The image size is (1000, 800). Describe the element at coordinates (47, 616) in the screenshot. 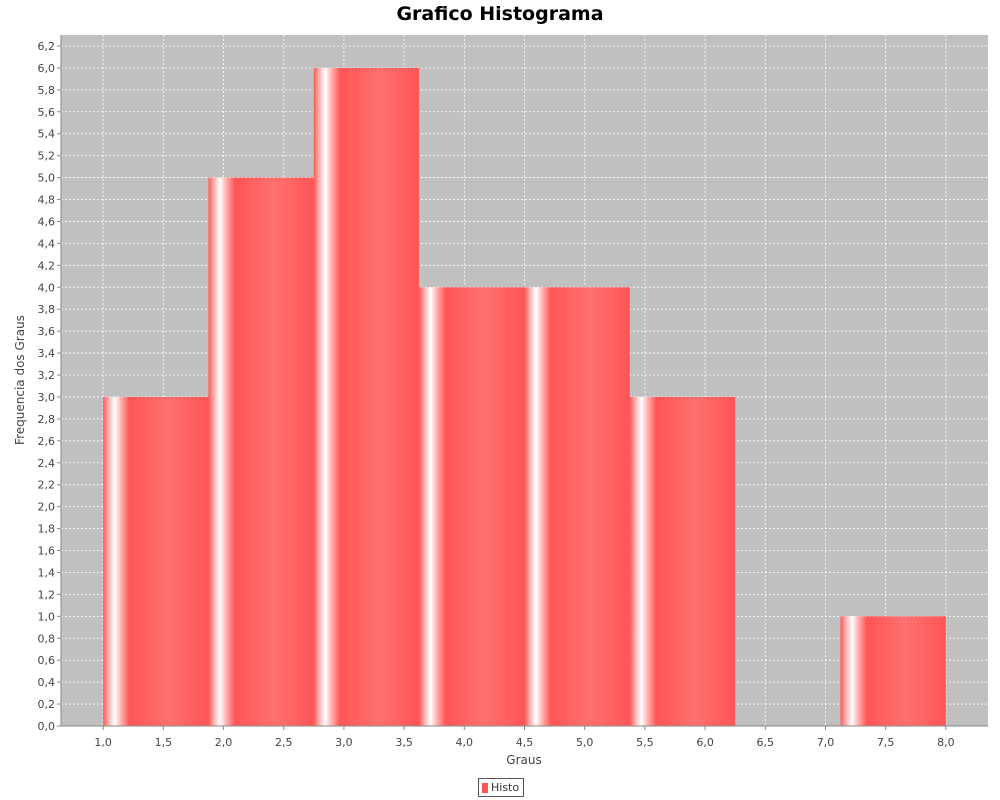

I see `y-tick-label: 1,0` at that location.